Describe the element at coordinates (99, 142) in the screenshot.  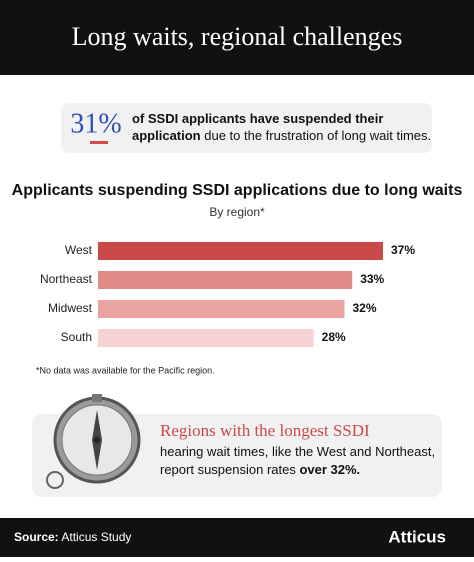
I see `stat-underline` at that location.